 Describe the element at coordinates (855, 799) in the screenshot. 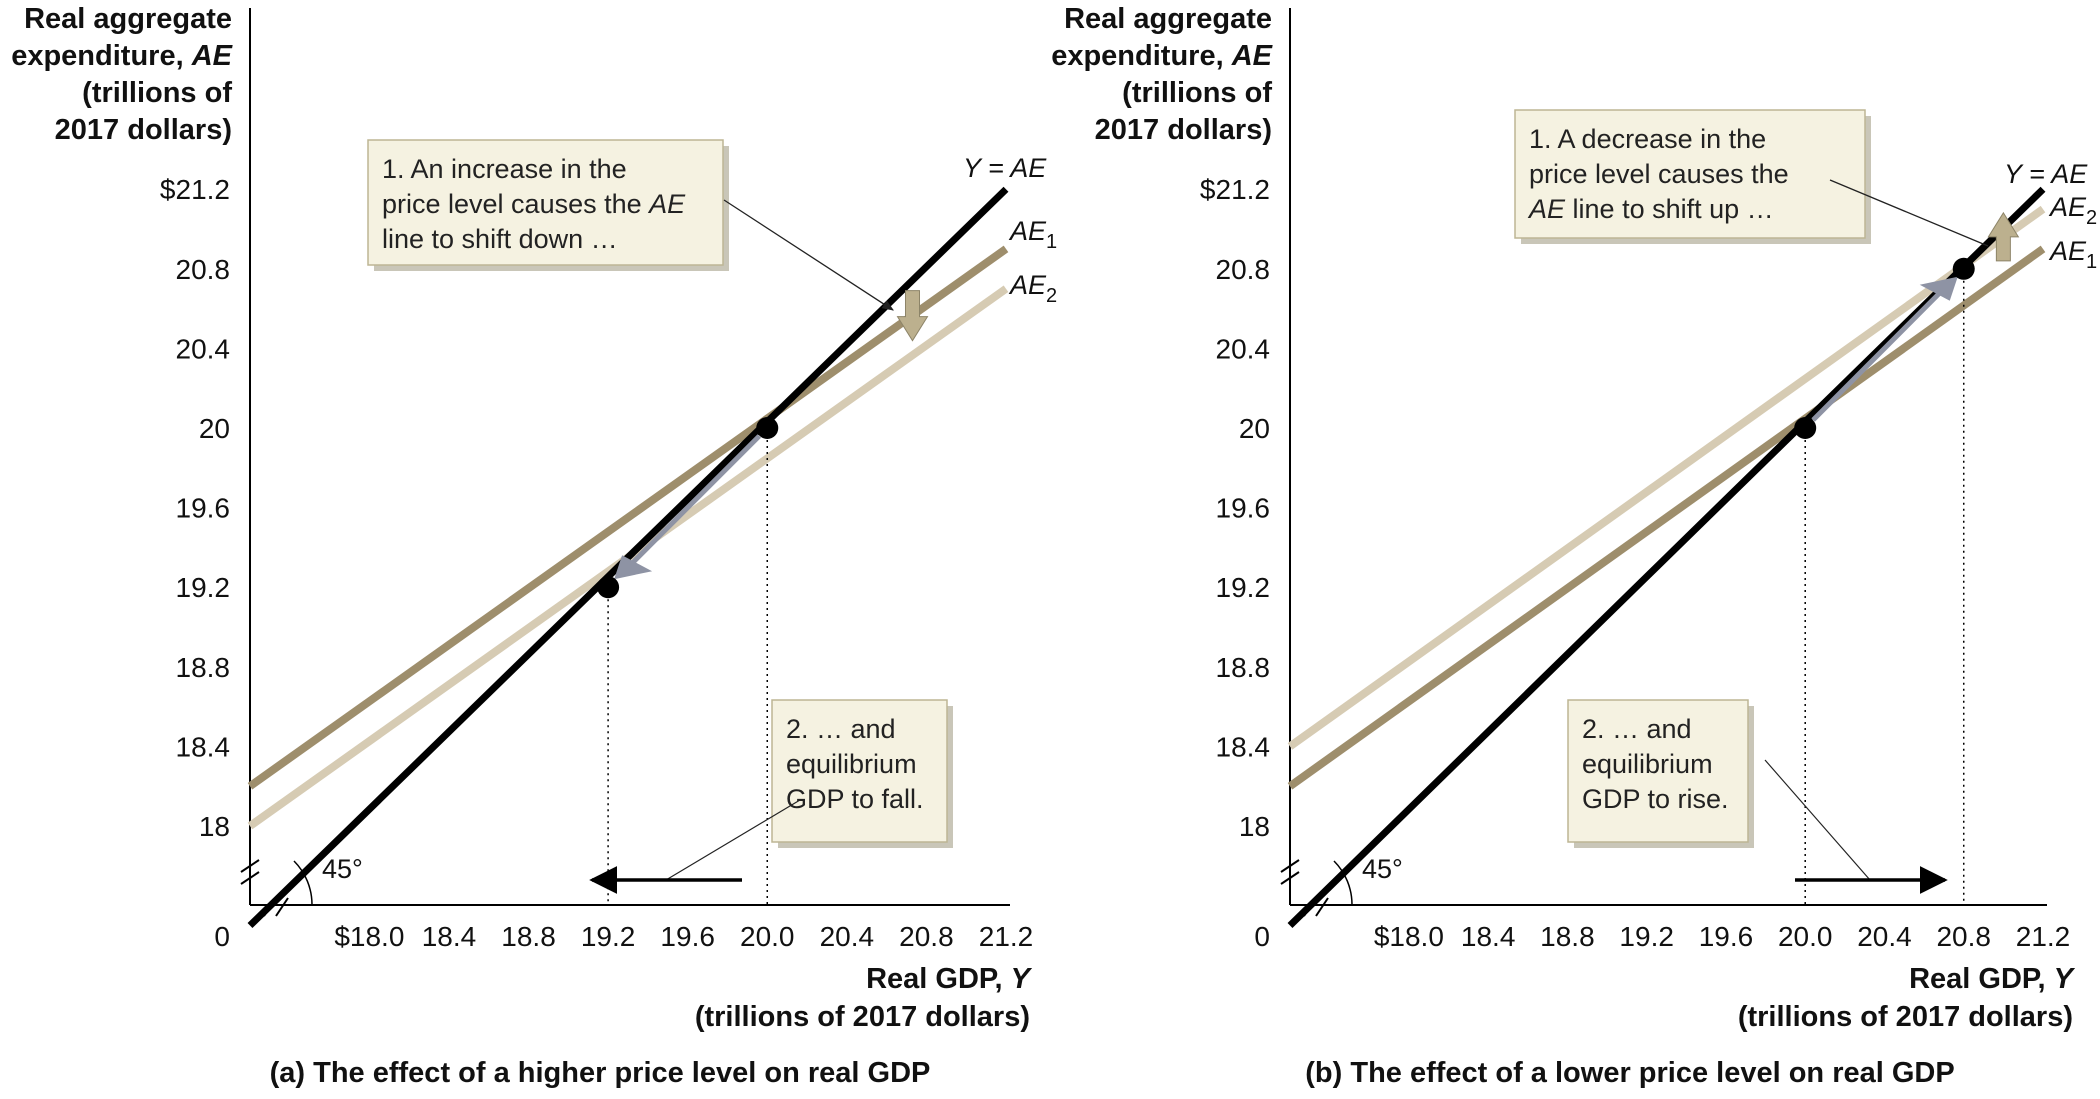

I see `note-a2-text: GDP to fall.` at that location.